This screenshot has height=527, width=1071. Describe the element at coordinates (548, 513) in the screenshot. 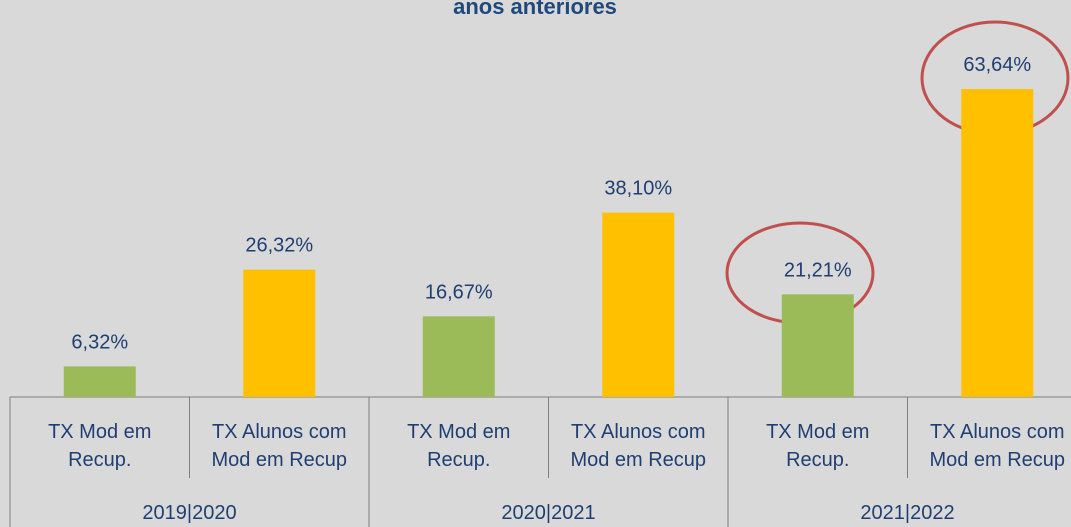

I see `group-label: 2020|2021` at that location.